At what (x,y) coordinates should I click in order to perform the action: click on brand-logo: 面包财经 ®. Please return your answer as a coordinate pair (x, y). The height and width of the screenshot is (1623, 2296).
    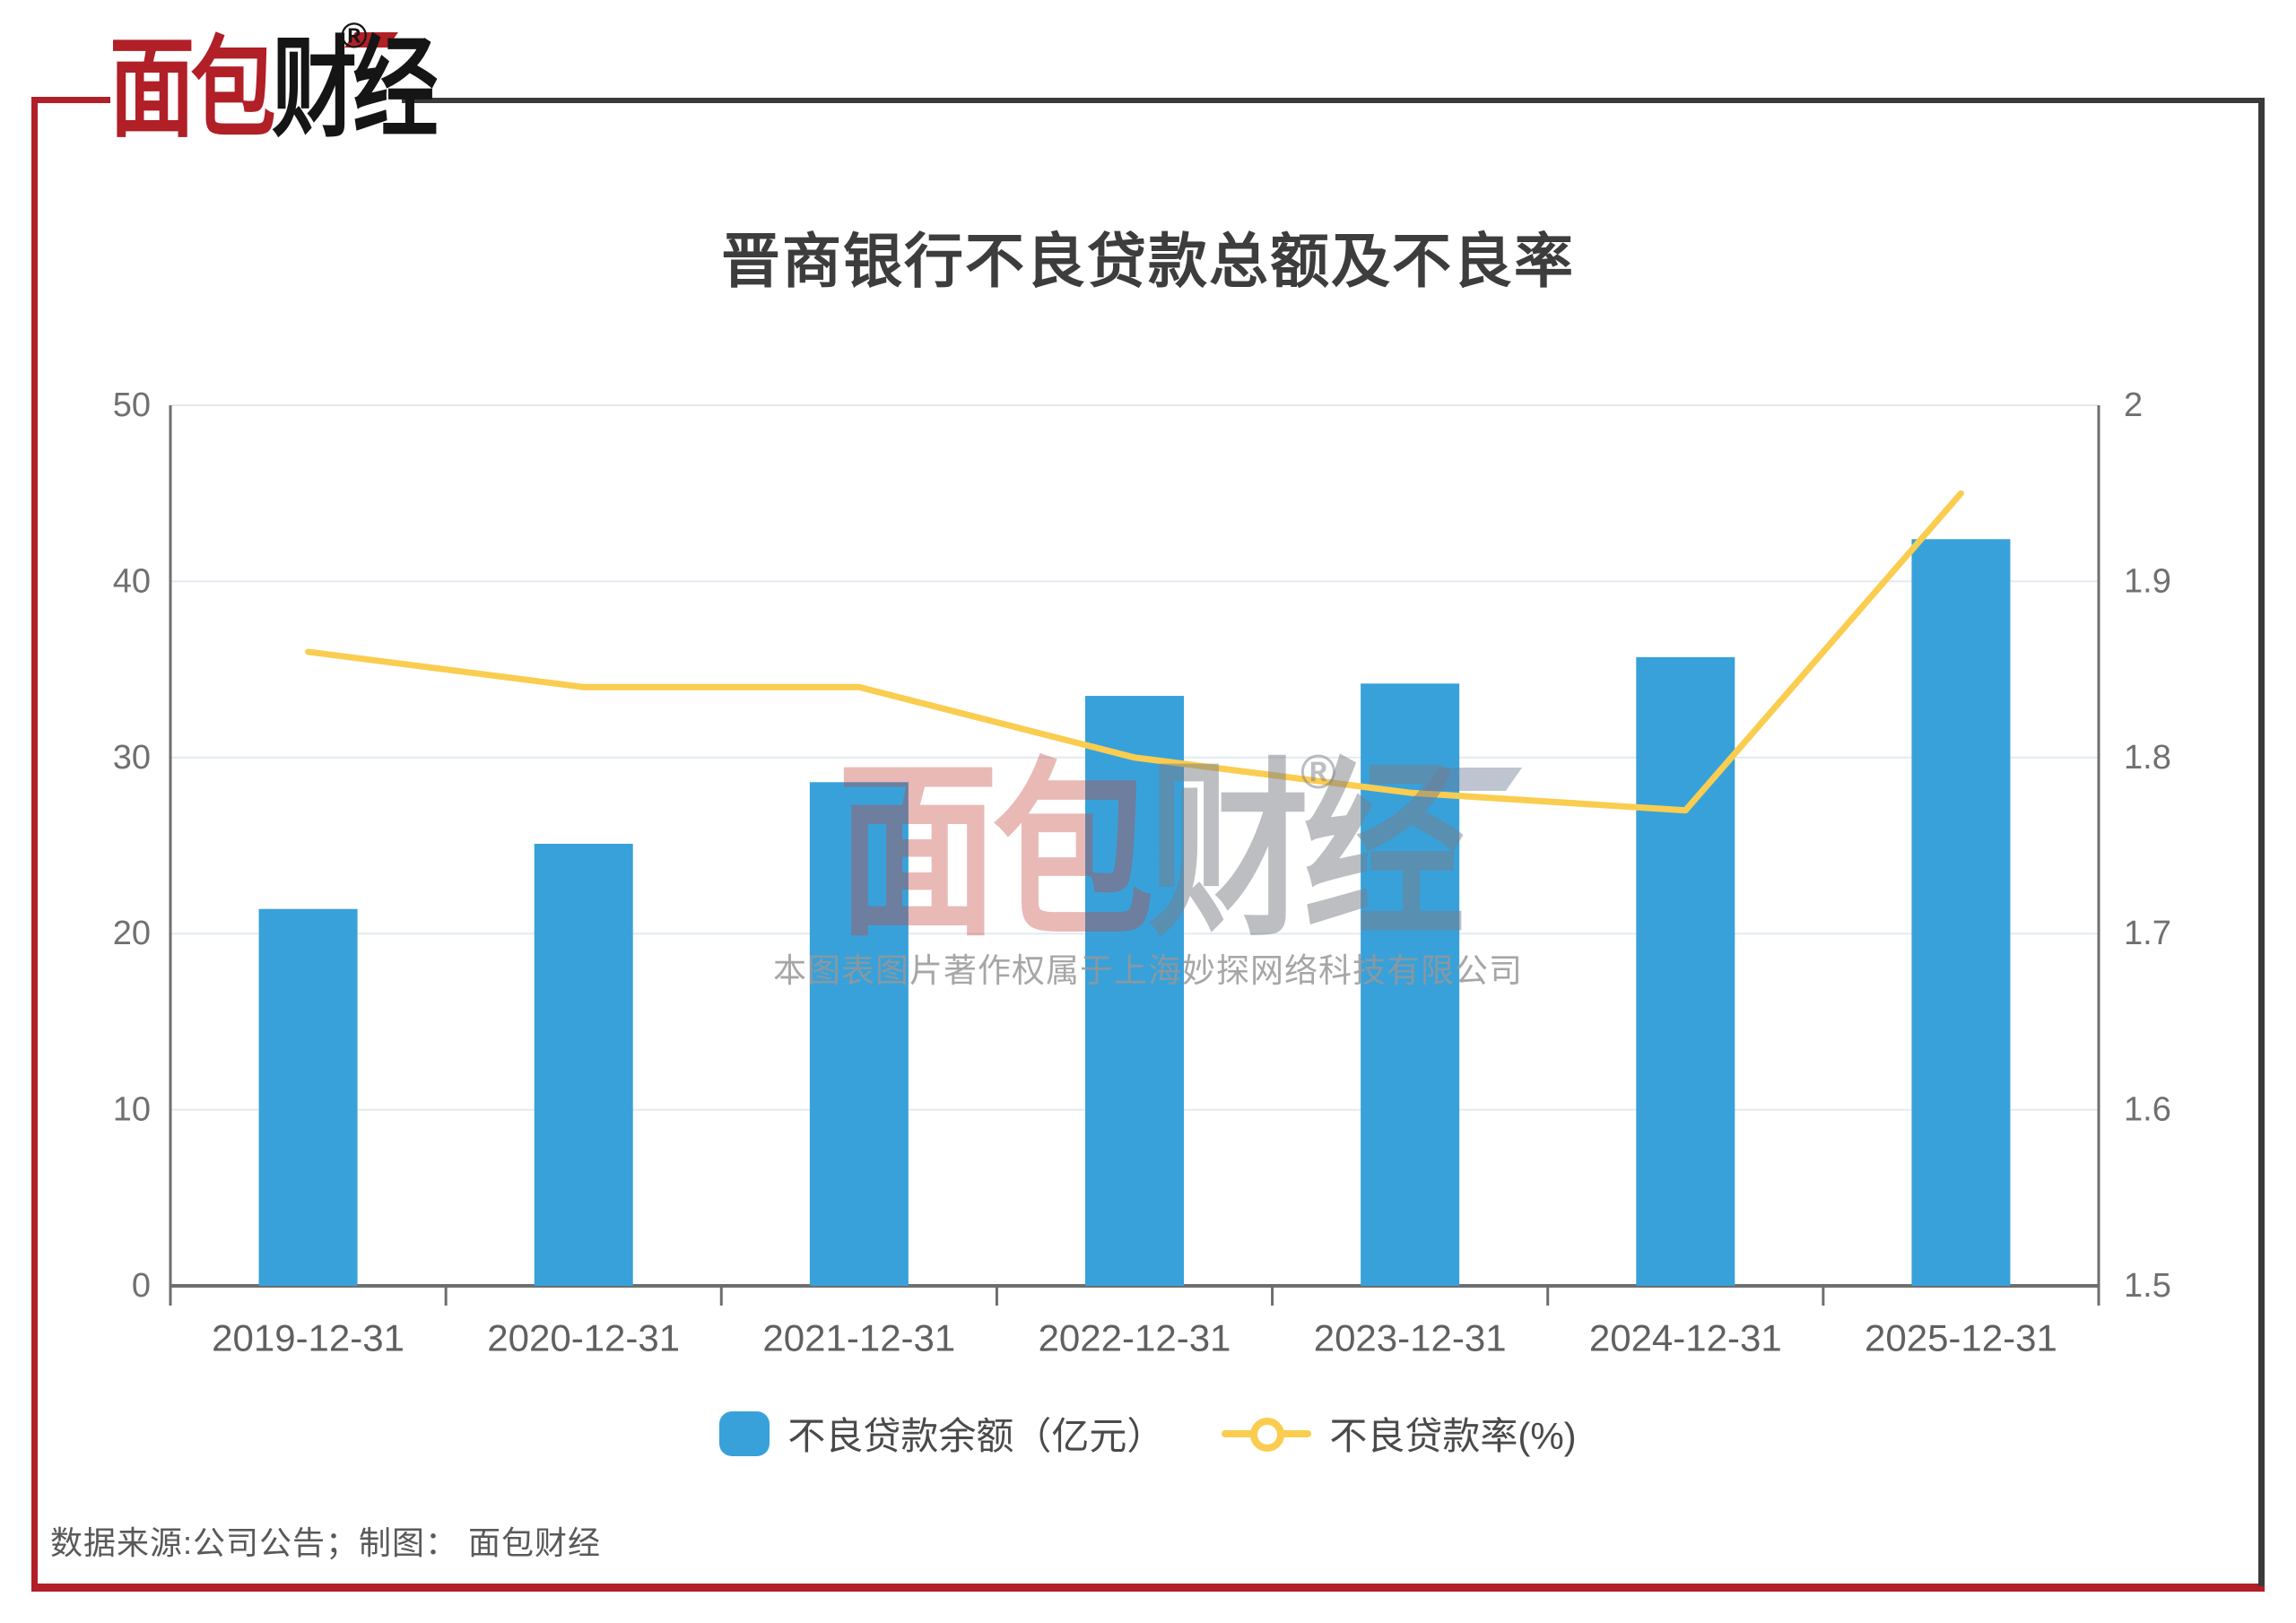
    Looking at the image, I should click on (317, 90).